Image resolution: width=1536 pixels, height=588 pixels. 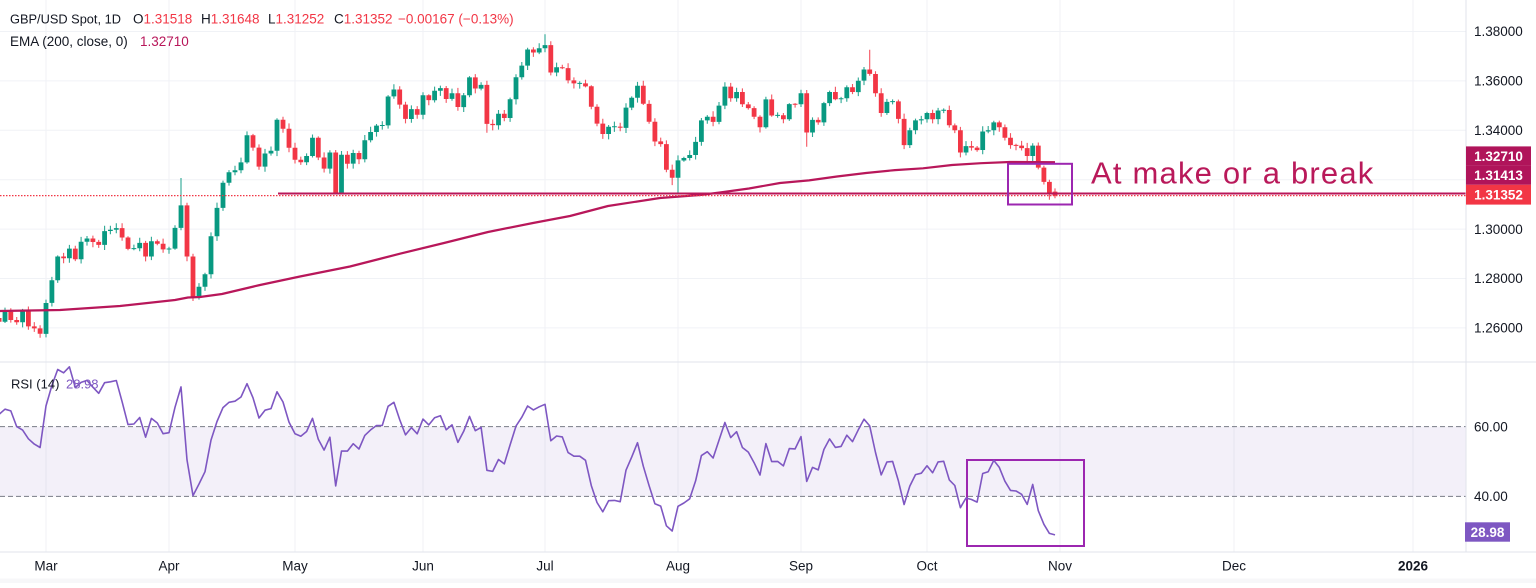 What do you see at coordinates (801, 566) in the screenshot?
I see `svg-text: Sep` at bounding box center [801, 566].